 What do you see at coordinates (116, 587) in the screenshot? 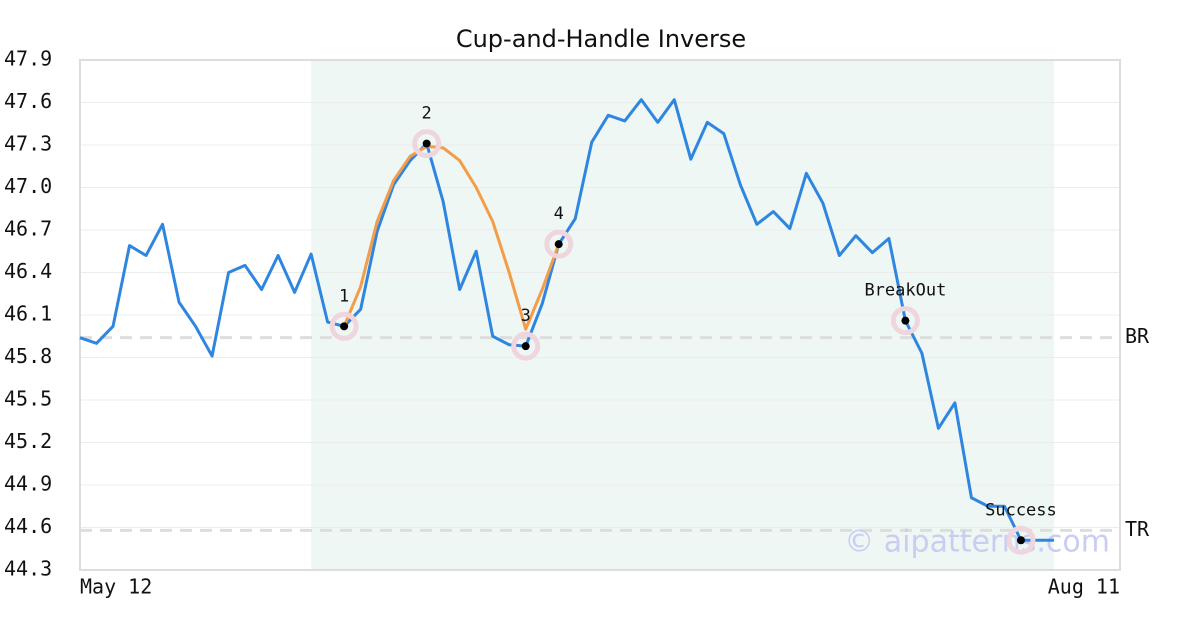
I see `x-tick-label: May 12` at bounding box center [116, 587].